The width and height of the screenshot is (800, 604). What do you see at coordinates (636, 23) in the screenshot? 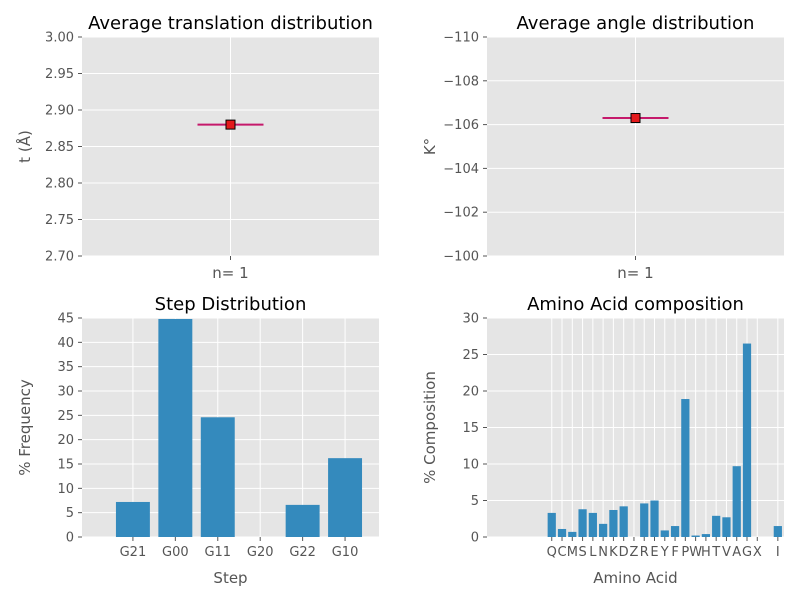
I see `chart-title: Average angle distribution` at bounding box center [636, 23].